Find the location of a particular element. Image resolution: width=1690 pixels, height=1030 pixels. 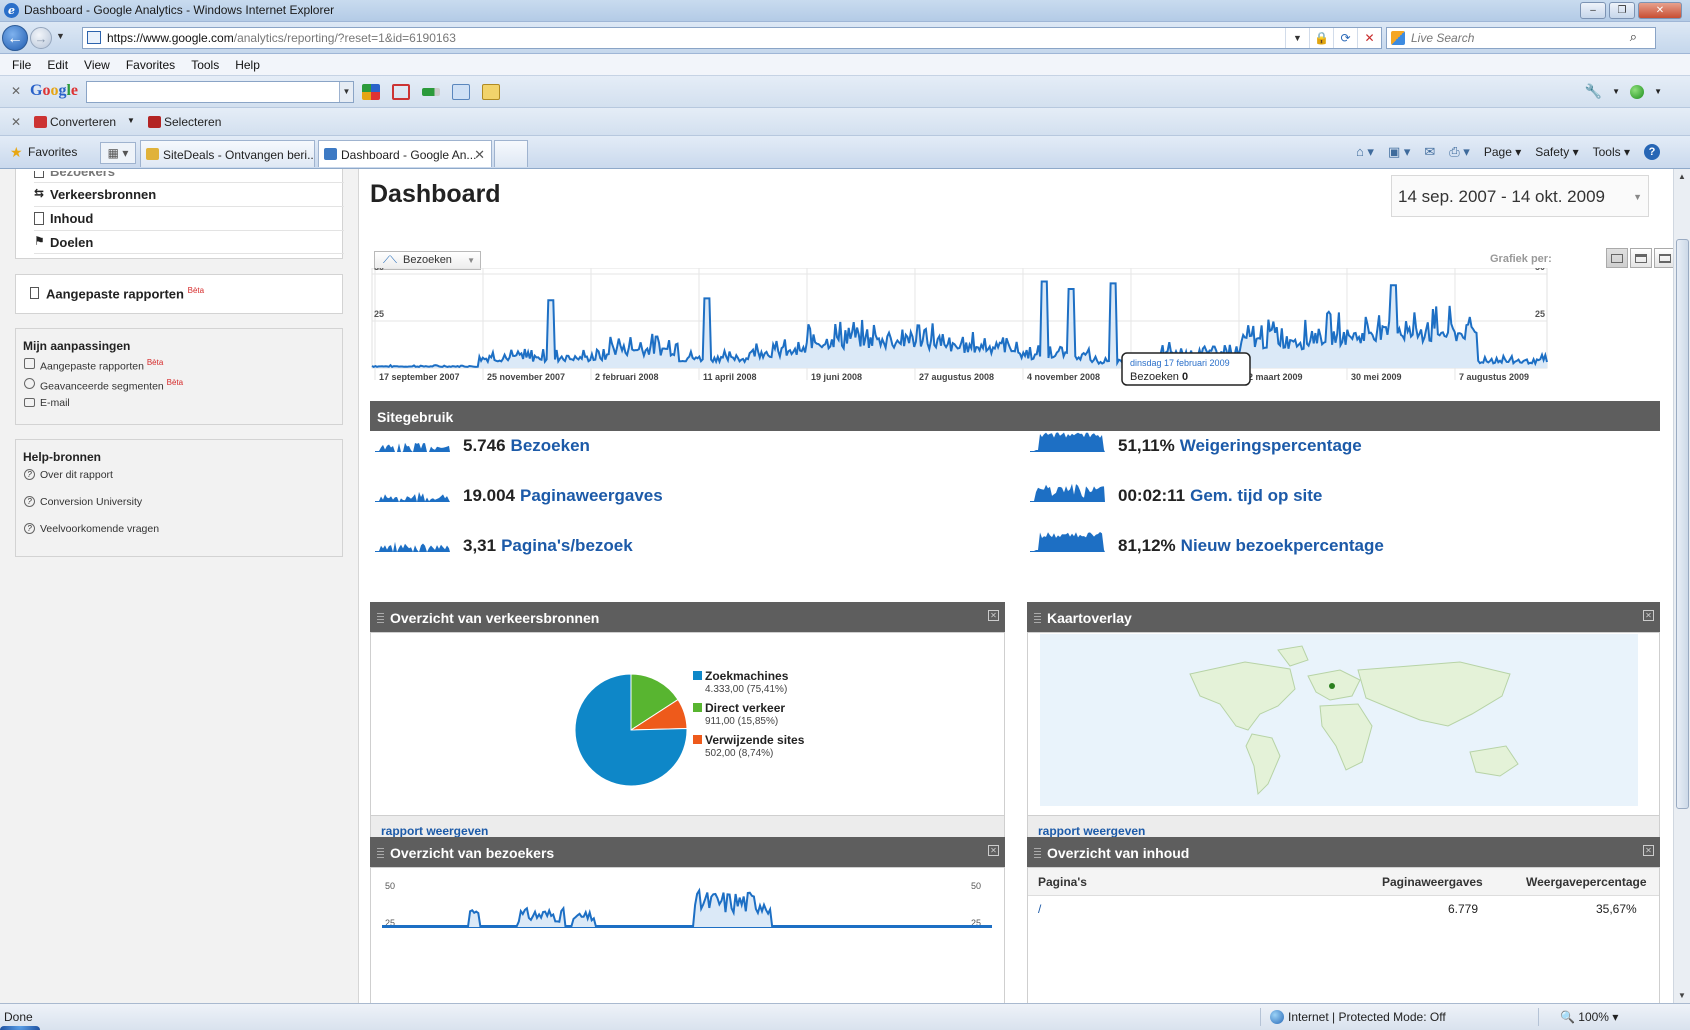

tools-menu: Tools ▾ is located at coordinates (1611, 152).